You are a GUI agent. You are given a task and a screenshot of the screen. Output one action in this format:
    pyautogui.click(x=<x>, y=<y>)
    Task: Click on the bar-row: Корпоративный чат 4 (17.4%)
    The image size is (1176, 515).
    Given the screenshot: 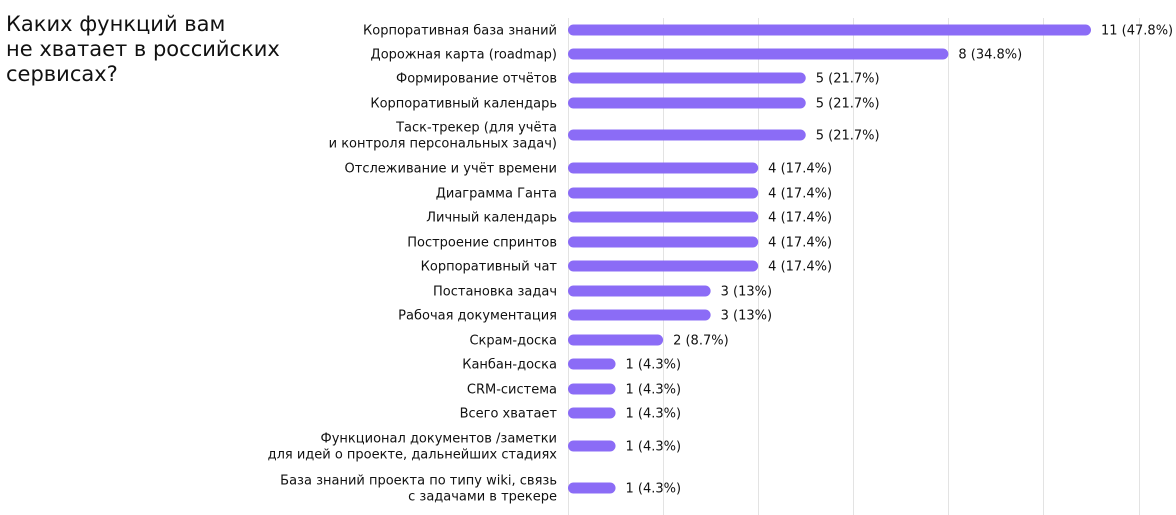 What is the action you would take?
    pyautogui.click(x=626, y=267)
    